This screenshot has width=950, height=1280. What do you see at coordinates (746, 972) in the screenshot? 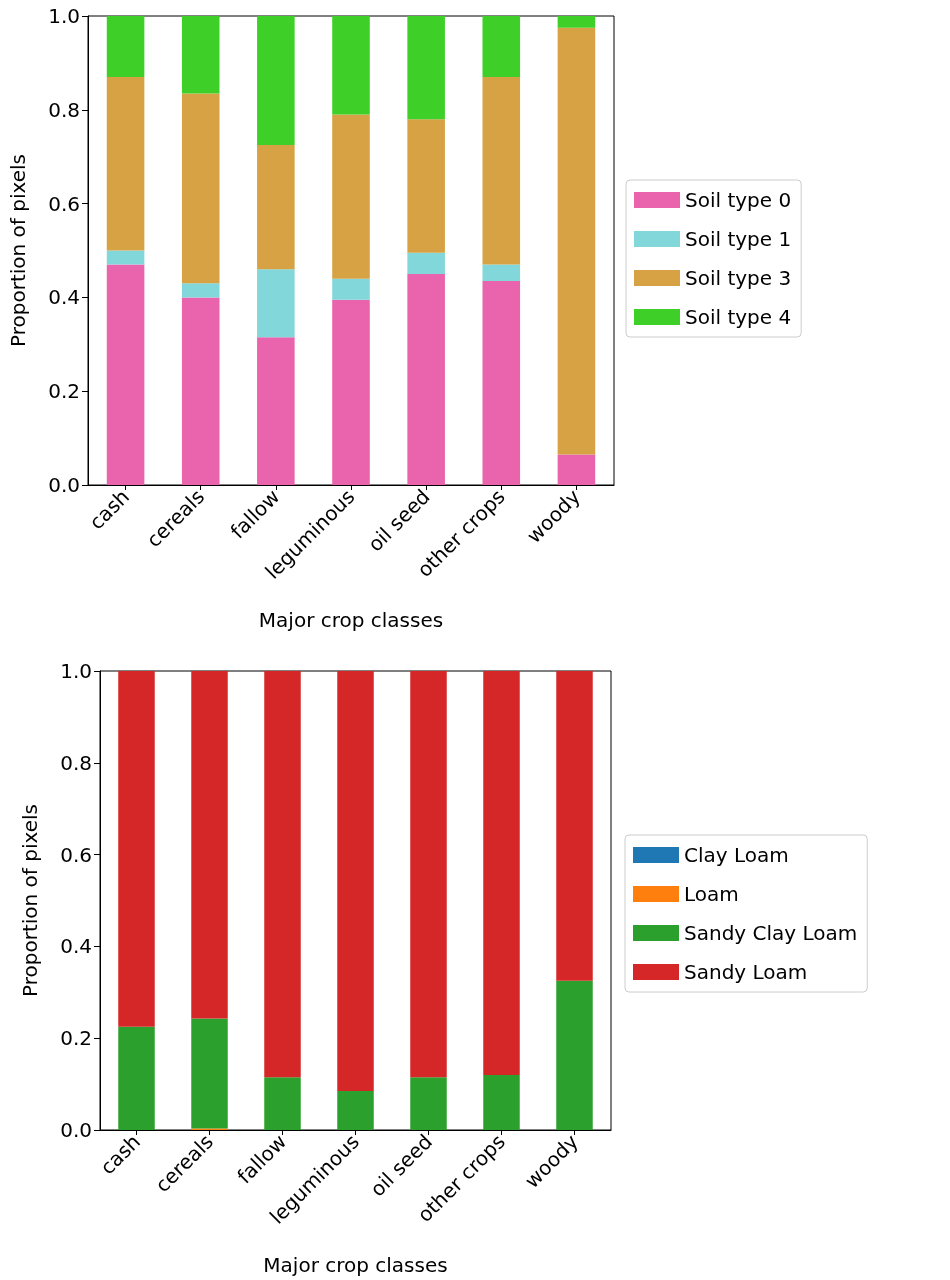
I see `legend-label: Sandy Loam` at bounding box center [746, 972].